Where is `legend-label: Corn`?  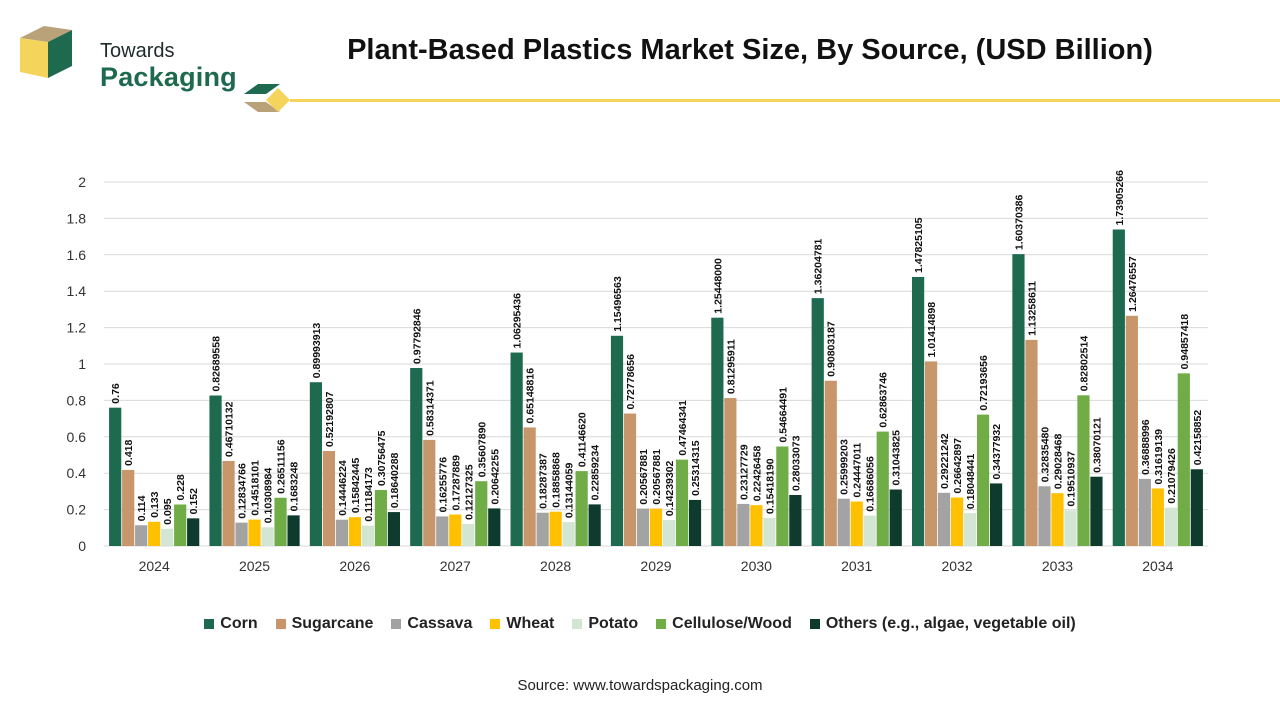 legend-label: Corn is located at coordinates (239, 623).